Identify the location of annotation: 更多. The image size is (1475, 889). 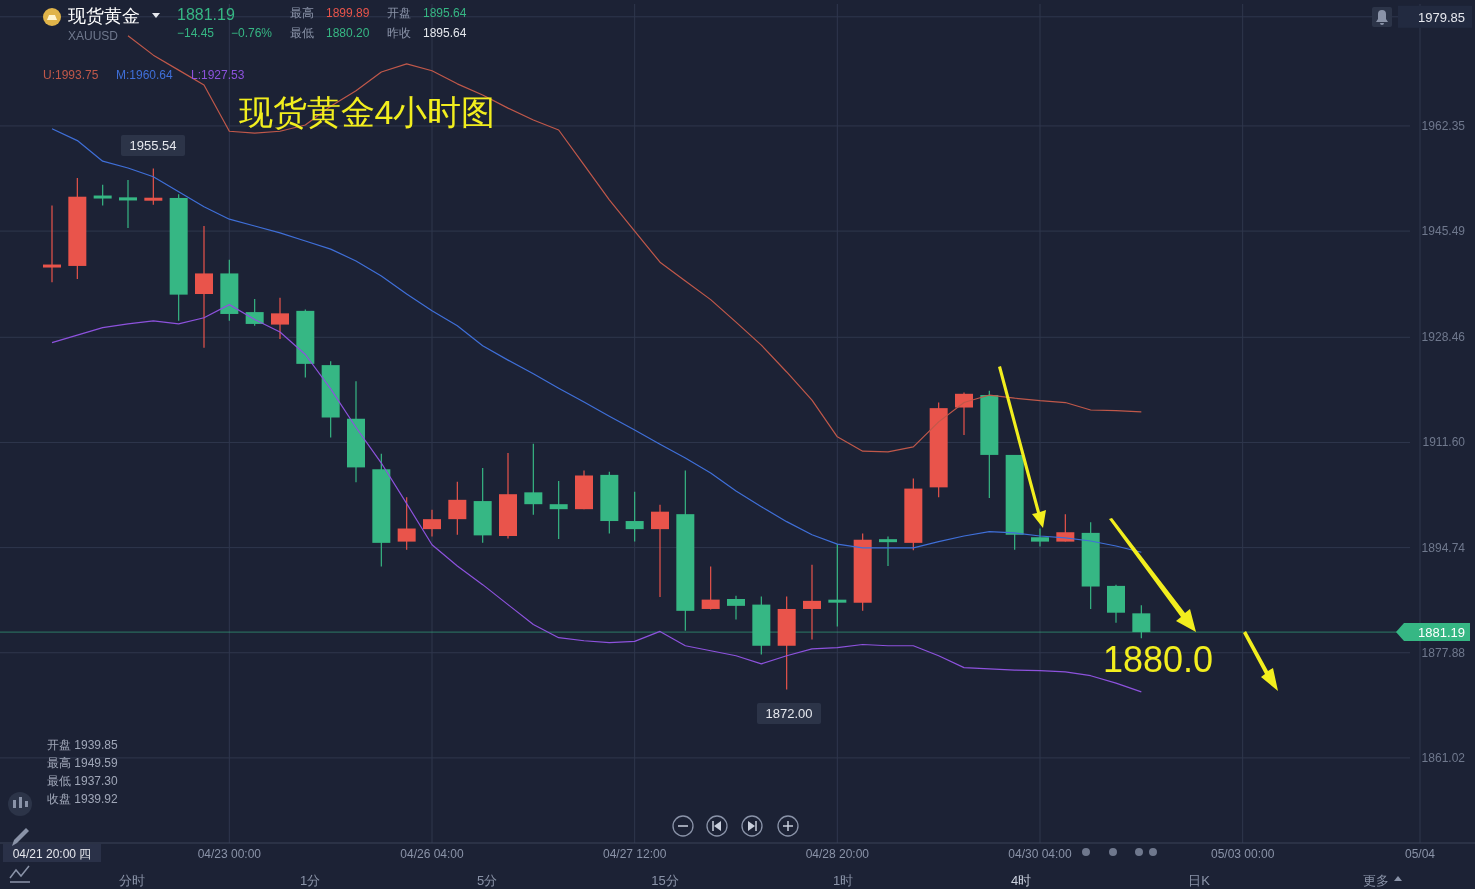
(1376, 880).